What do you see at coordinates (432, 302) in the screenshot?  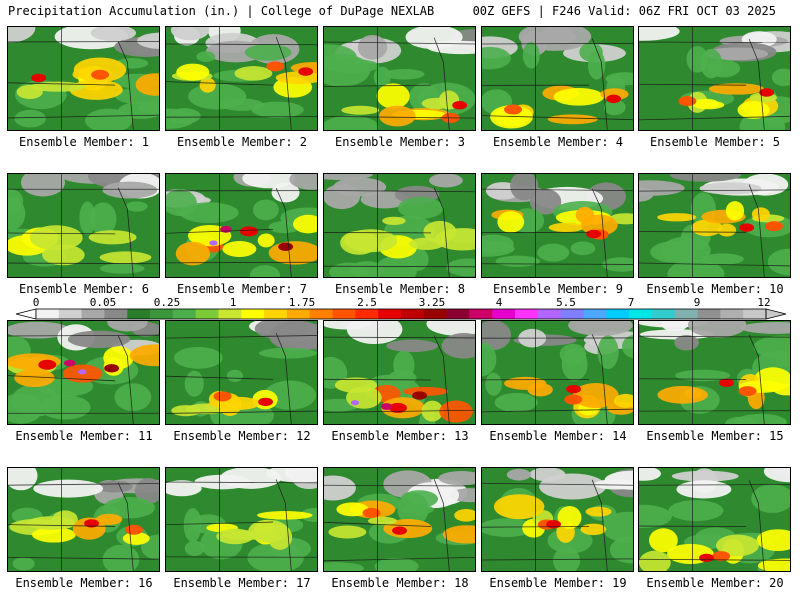 I see `colorbar-tick-label: 3.25` at bounding box center [432, 302].